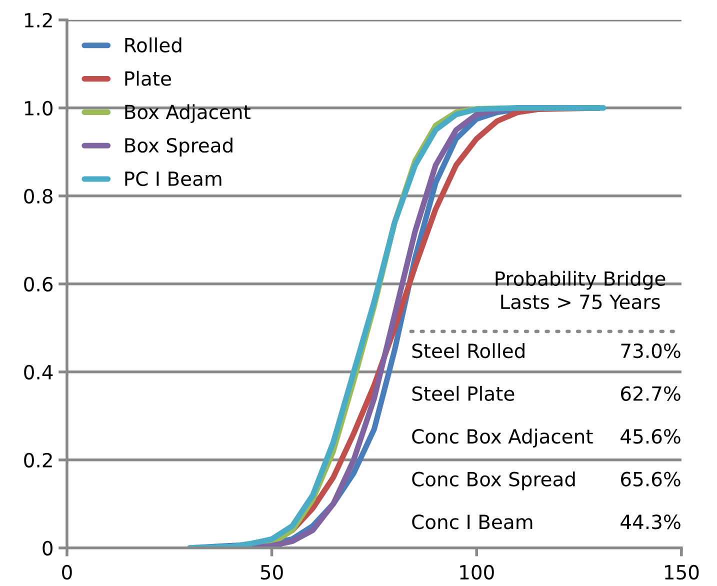 The width and height of the screenshot is (717, 586). Describe the element at coordinates (38, 284) in the screenshot. I see `y-tick-label: 0.6` at that location.